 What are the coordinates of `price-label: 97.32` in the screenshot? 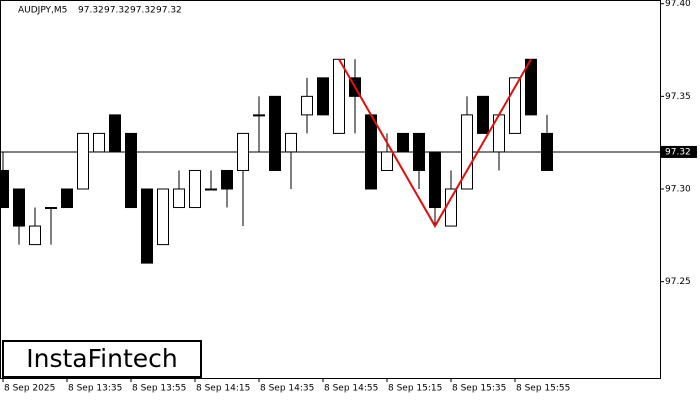 It's located at (678, 152).